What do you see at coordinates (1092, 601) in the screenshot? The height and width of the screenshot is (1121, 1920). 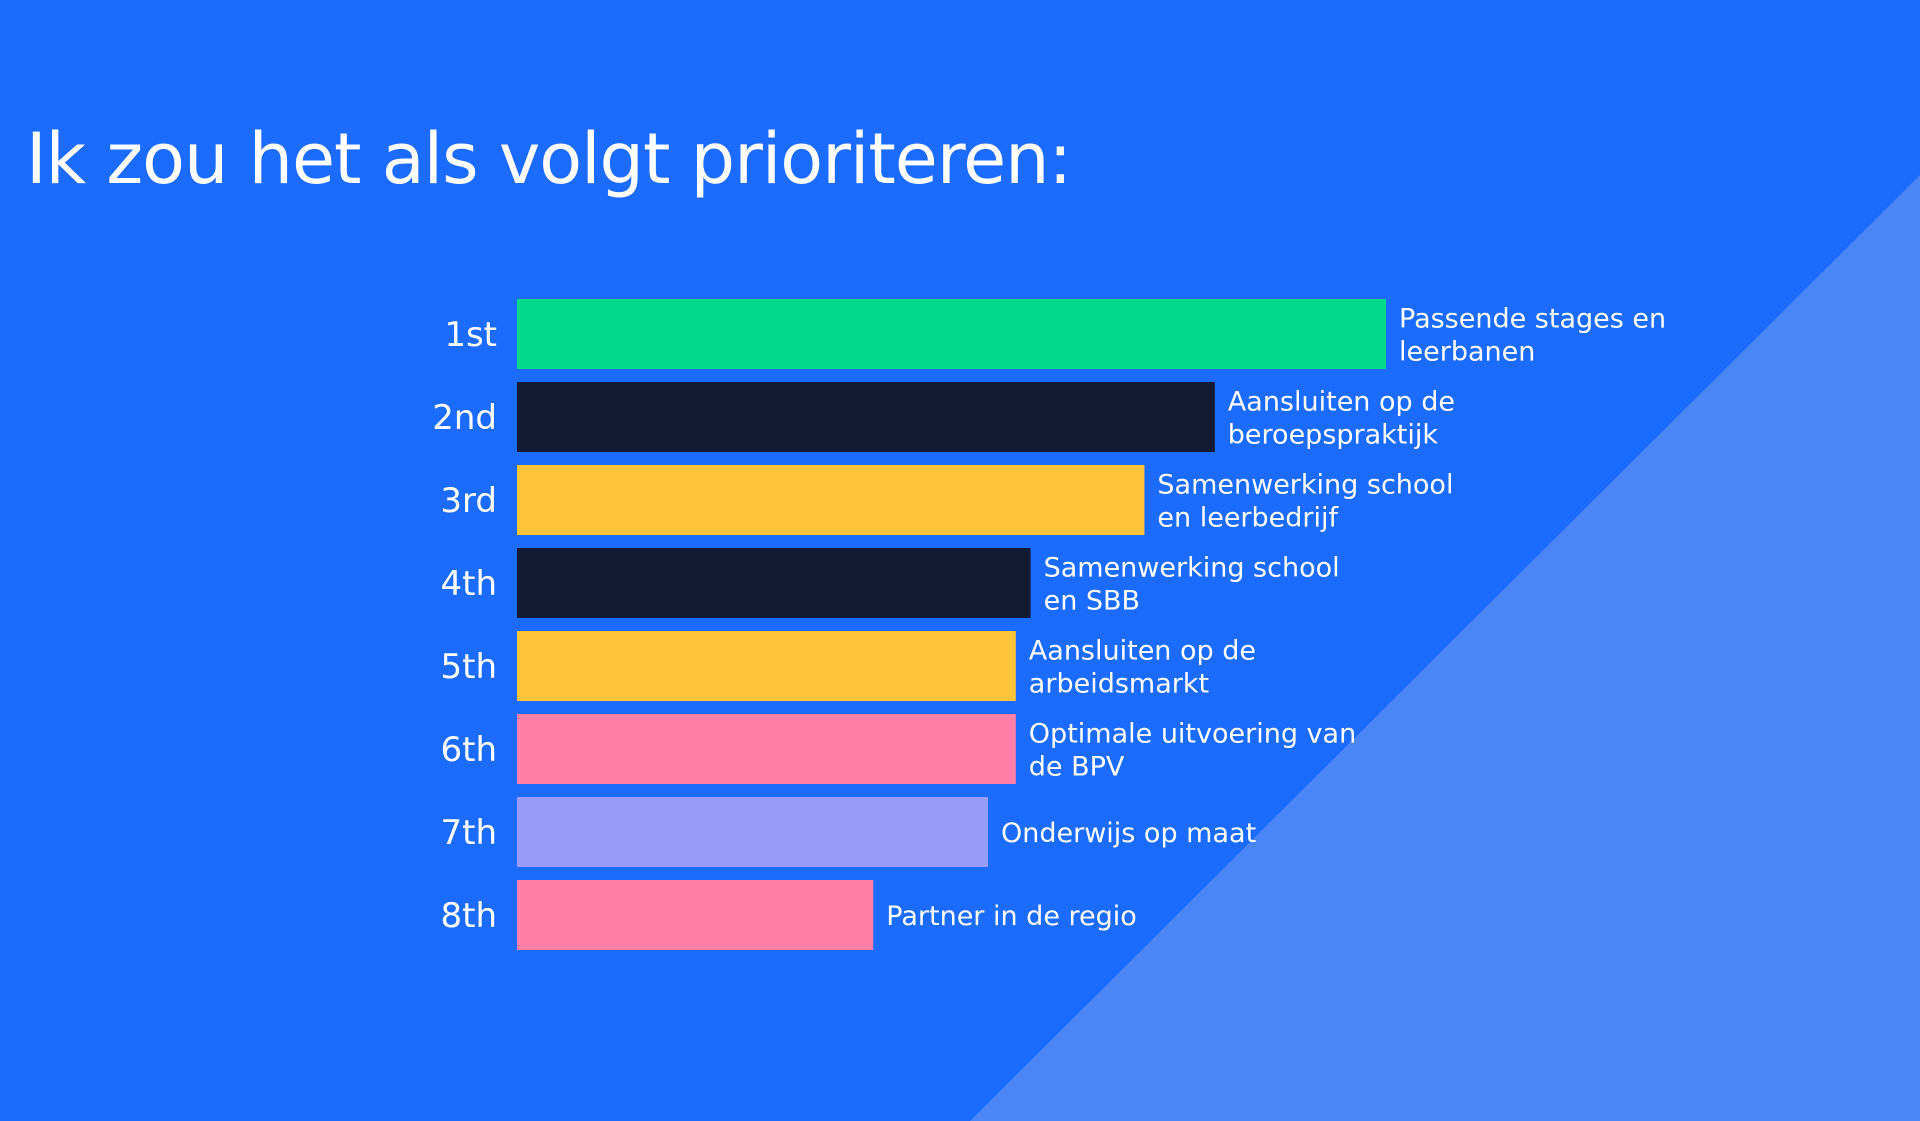 I see `bar-label: en SBB` at bounding box center [1092, 601].